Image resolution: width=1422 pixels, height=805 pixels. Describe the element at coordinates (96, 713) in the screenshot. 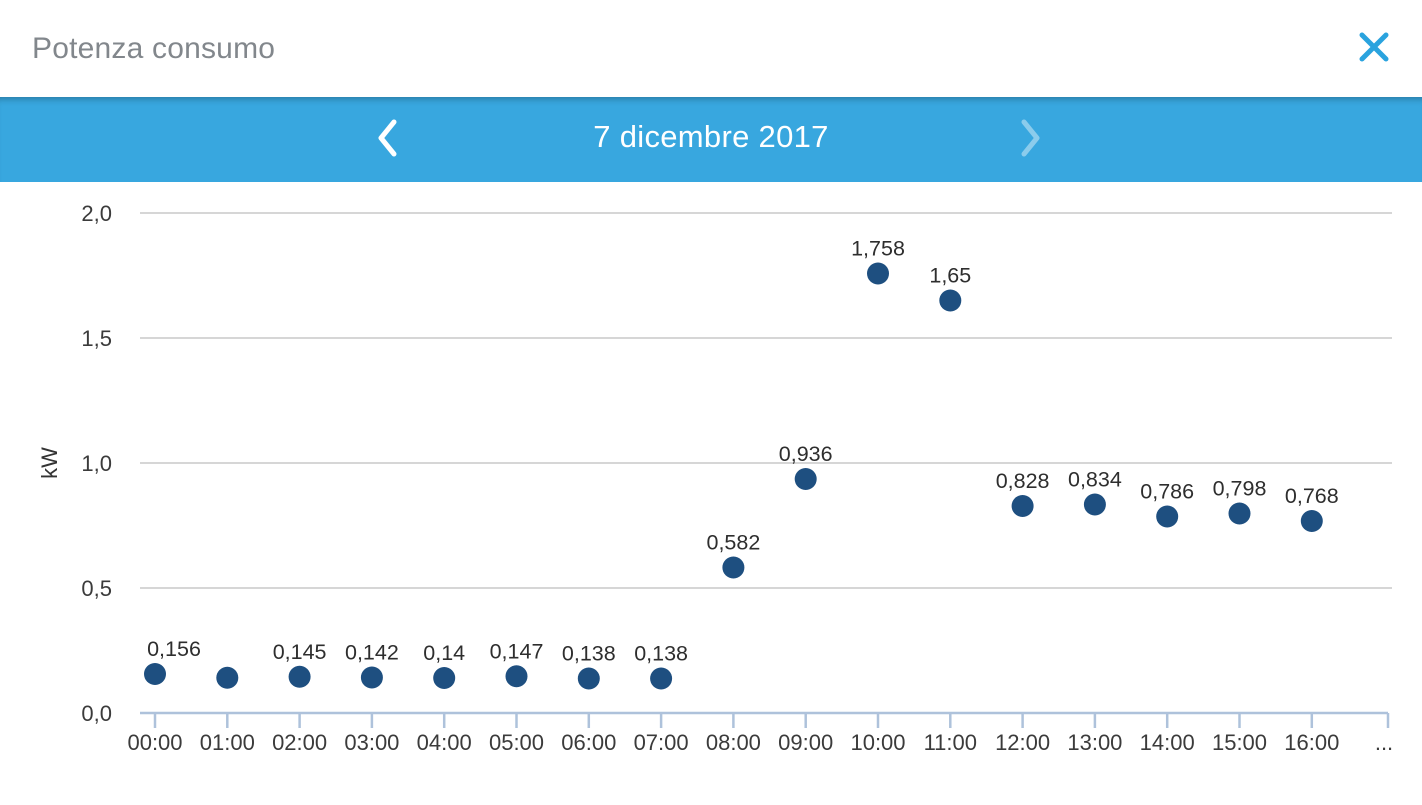

I see `y-axis-tick-label: 0,0` at that location.